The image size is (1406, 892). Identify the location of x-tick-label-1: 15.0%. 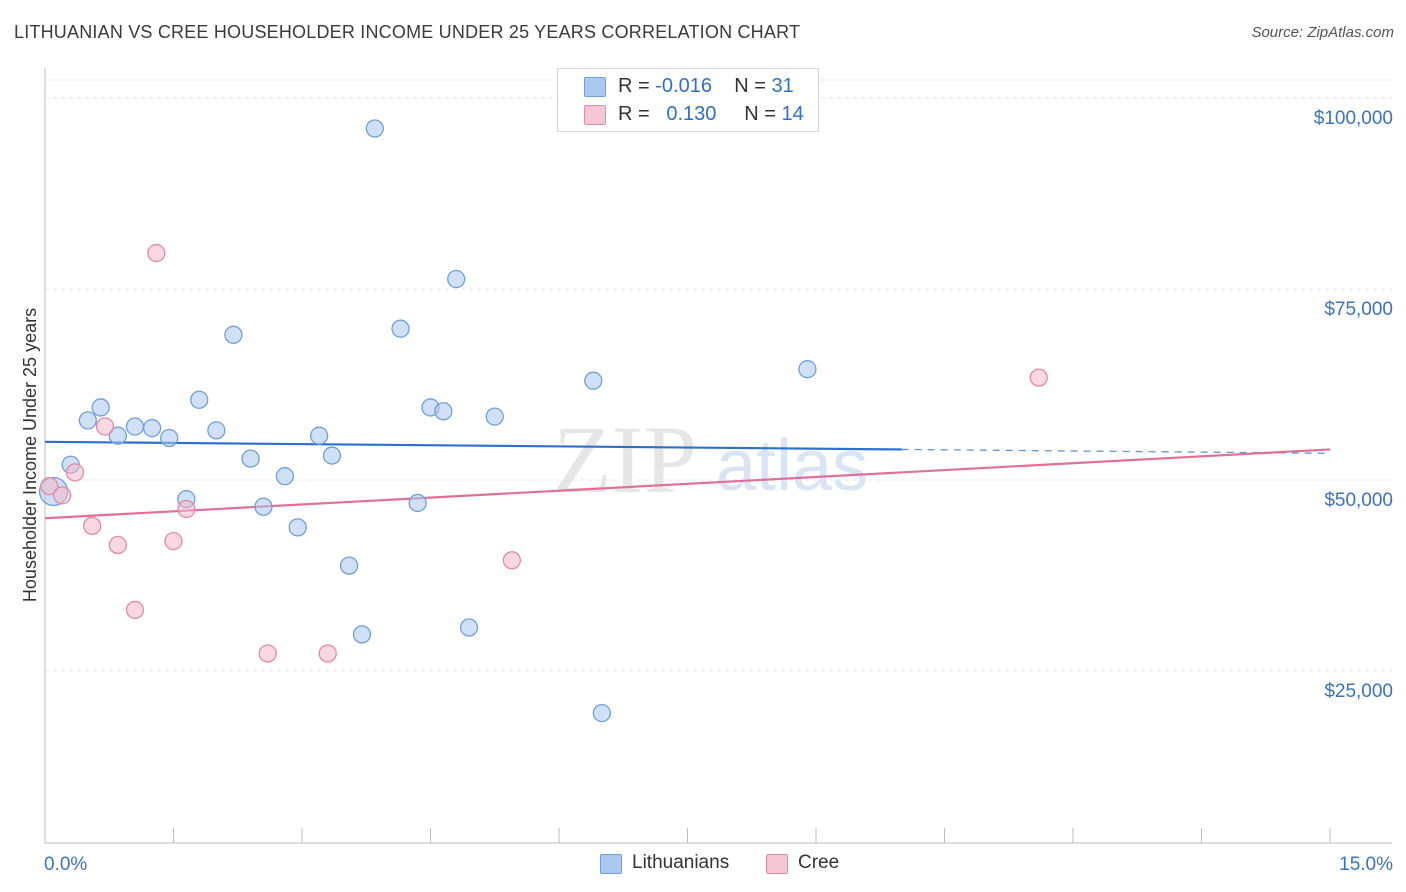
(1366, 864).